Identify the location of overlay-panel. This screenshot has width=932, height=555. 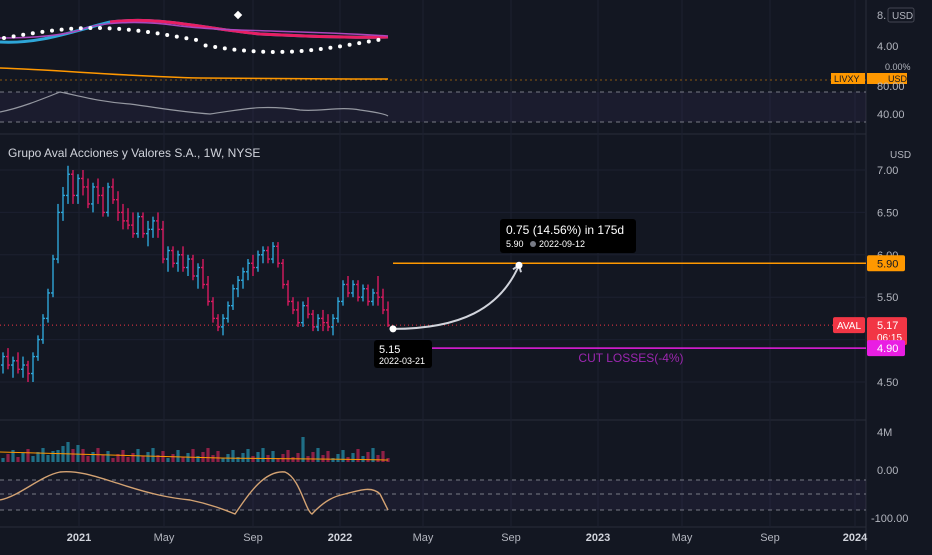
(433, 45).